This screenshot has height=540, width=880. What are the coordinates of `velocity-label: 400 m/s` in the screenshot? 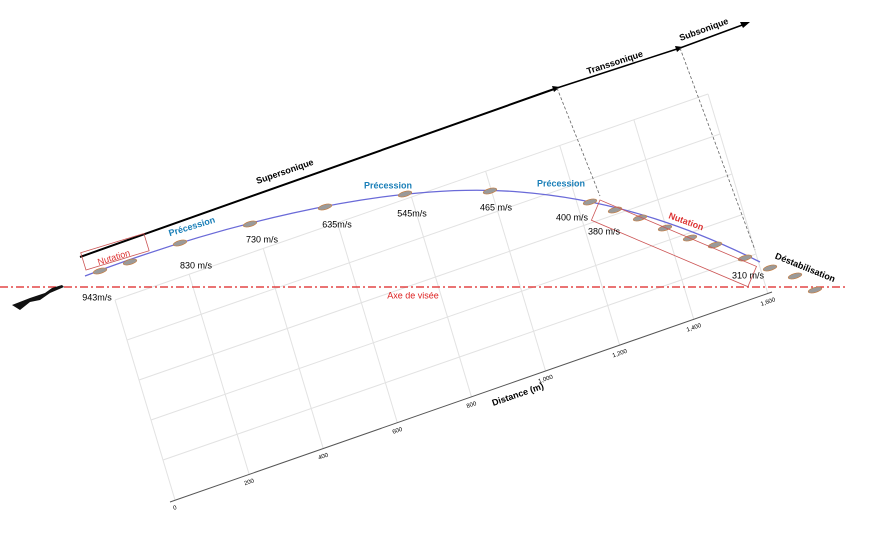 It's located at (572, 217).